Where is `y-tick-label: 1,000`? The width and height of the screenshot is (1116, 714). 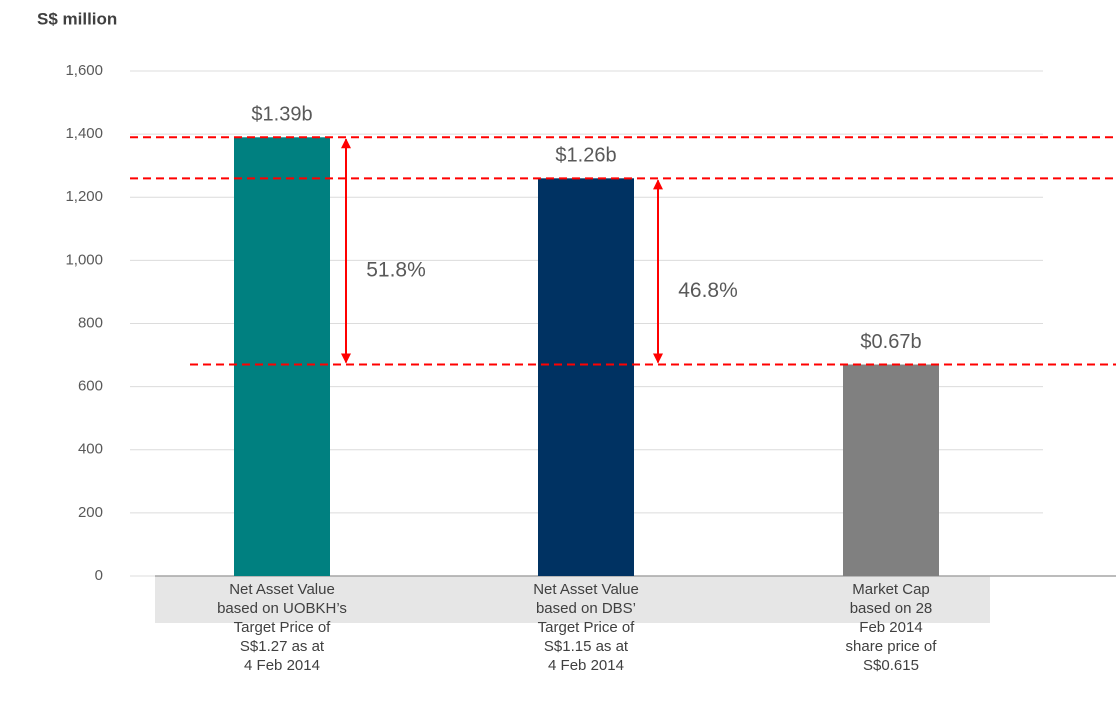
y-tick-label: 1,000 is located at coordinates (84, 259).